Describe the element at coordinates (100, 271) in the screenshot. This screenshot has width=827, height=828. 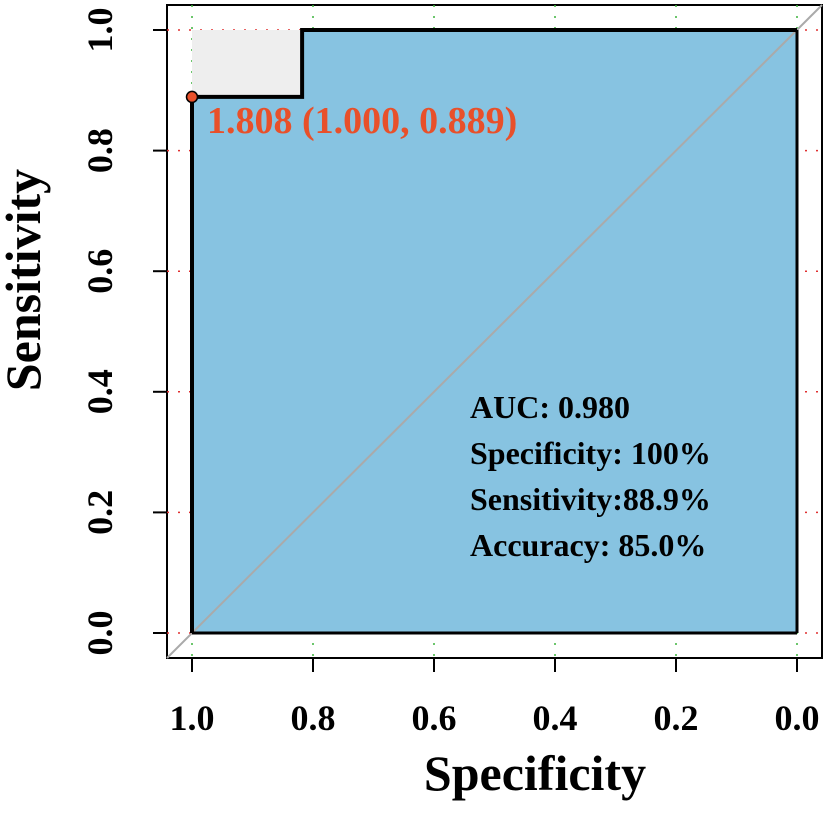
I see `y-tick-label: 0.6` at that location.